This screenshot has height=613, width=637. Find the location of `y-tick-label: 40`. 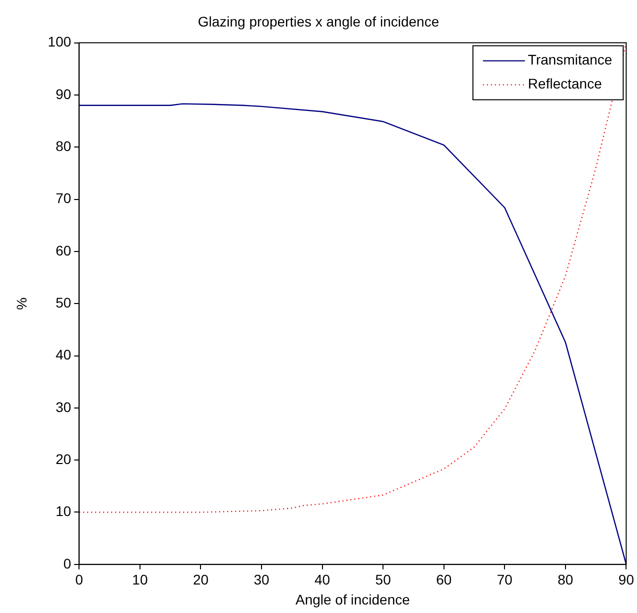

y-tick-label: 40 is located at coordinates (64, 354).